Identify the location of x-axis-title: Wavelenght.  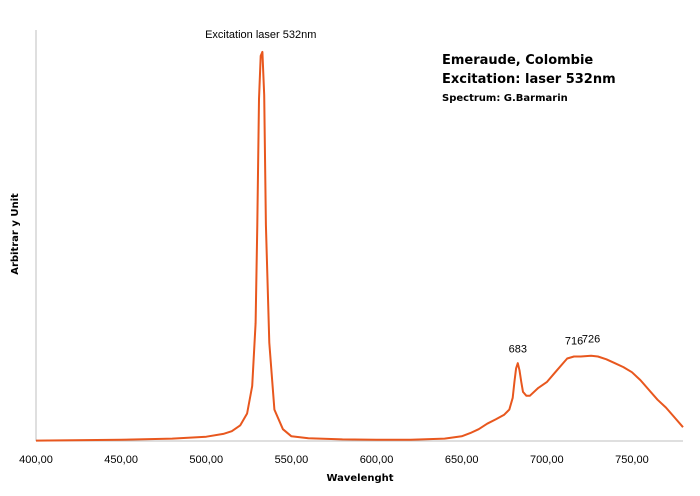
(359, 478).